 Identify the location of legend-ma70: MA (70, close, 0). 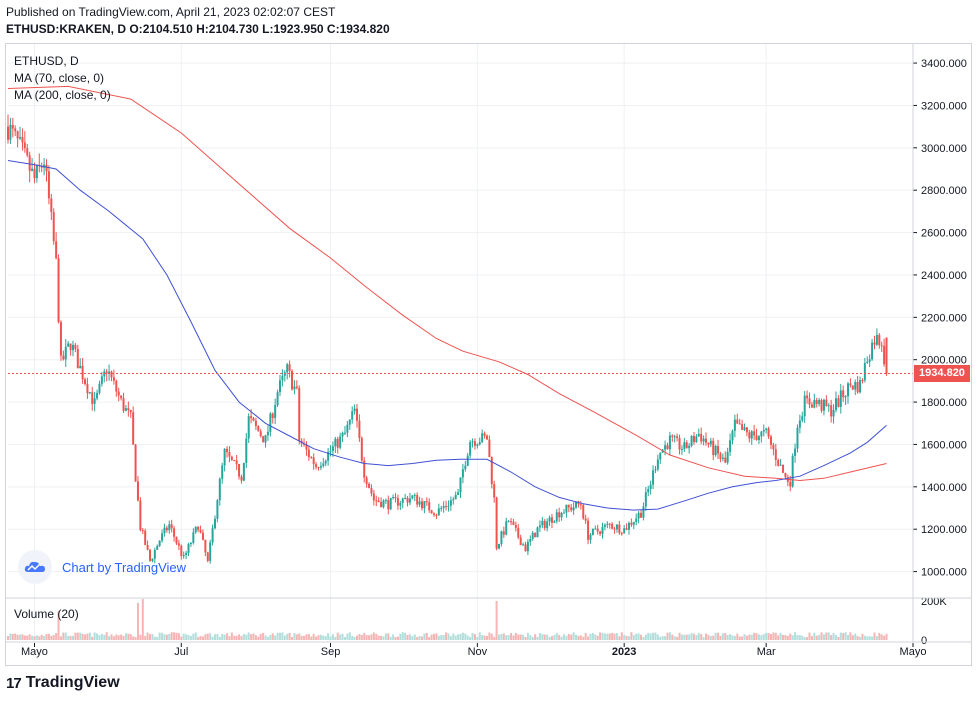
(59, 78).